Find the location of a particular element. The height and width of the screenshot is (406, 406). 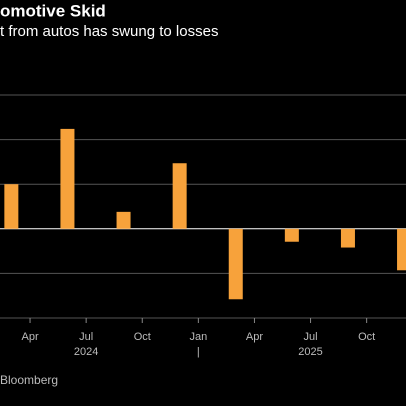

year-label: 2025 is located at coordinates (310, 352).